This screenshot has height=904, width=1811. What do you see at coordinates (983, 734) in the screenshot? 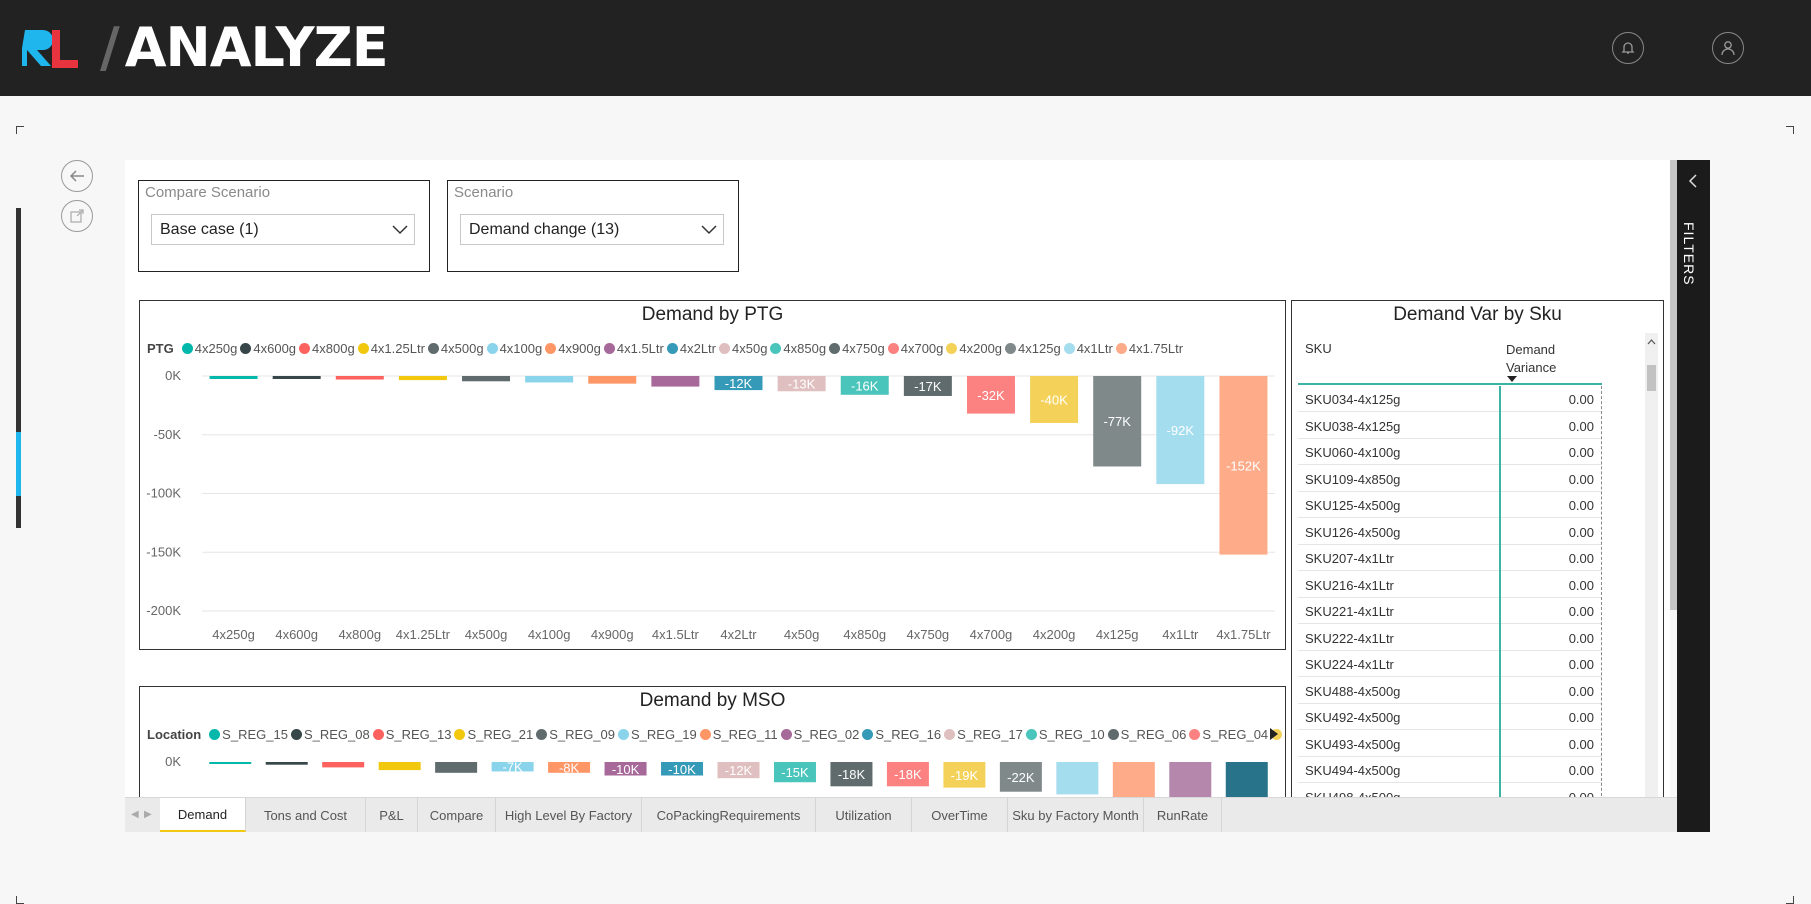
I see `legend-item: S_REG_17` at bounding box center [983, 734].